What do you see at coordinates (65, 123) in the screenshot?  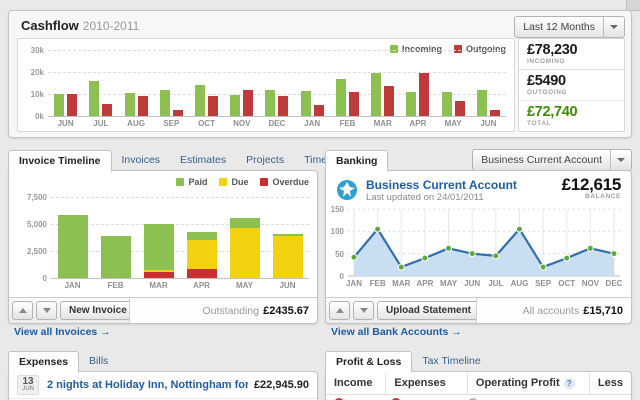 I see `x-tick: JUN` at bounding box center [65, 123].